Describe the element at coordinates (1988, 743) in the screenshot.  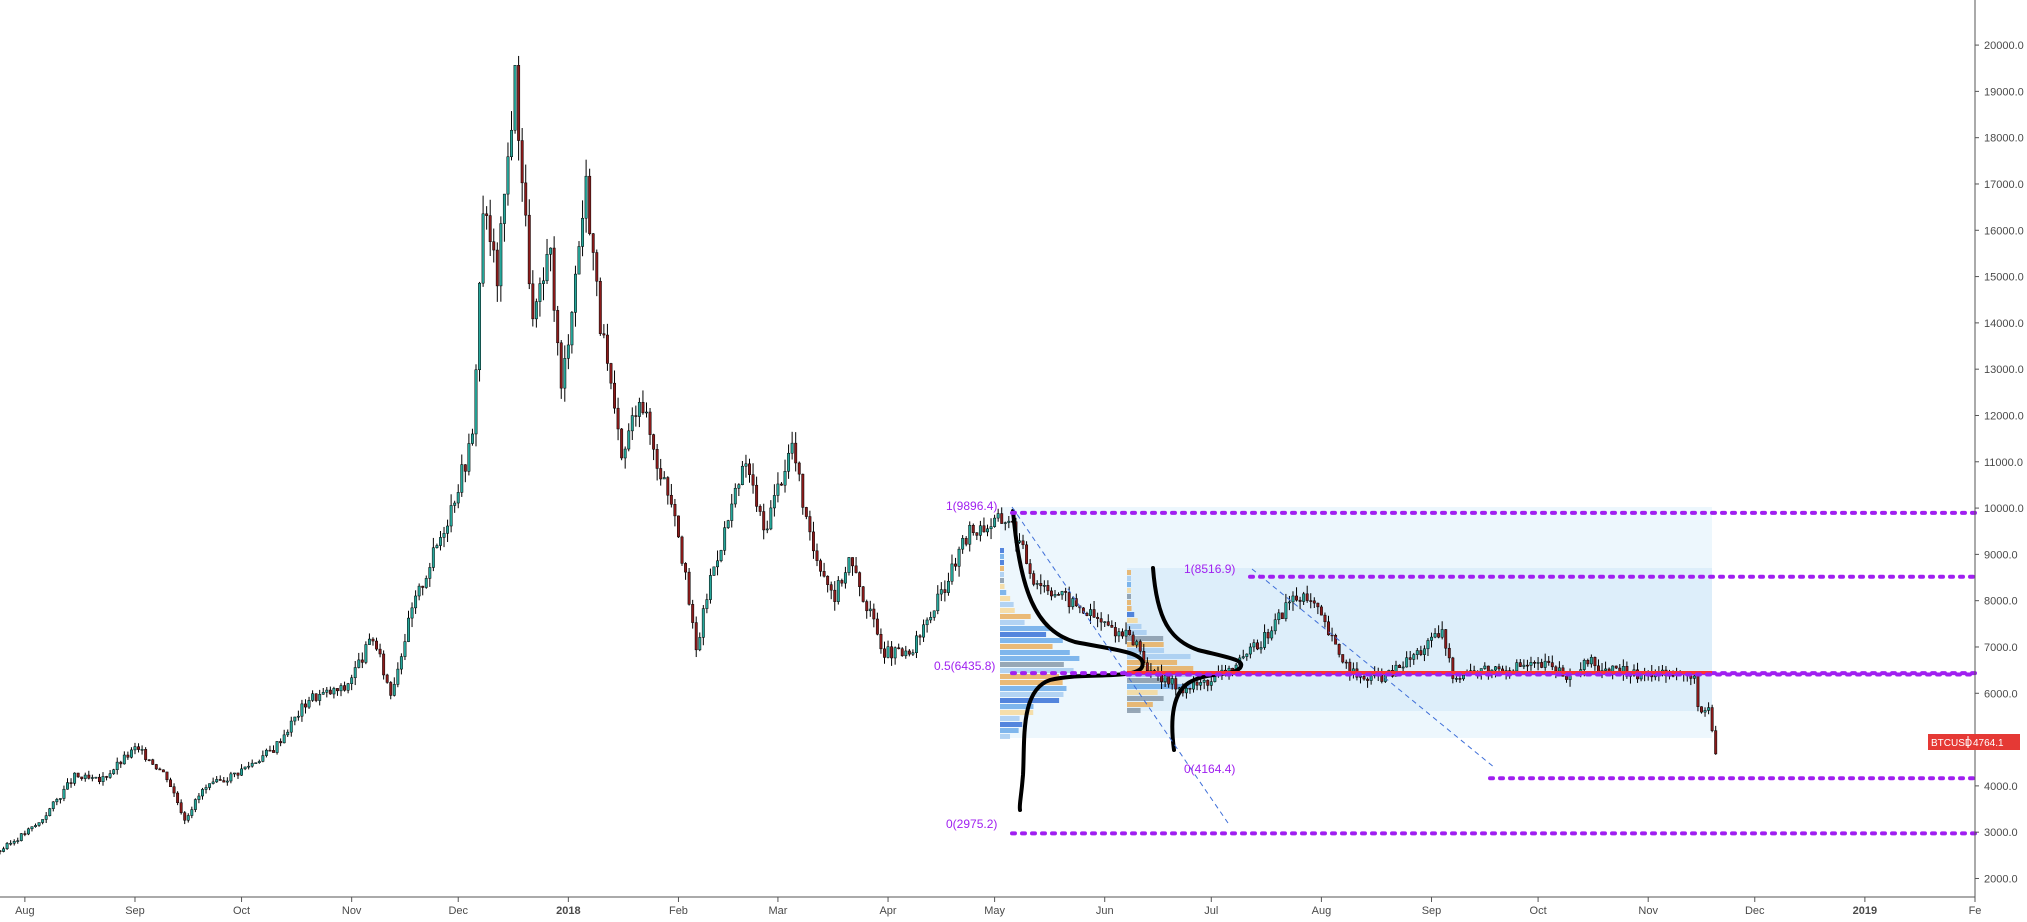
I see `badge-price: 4764.1` at that location.